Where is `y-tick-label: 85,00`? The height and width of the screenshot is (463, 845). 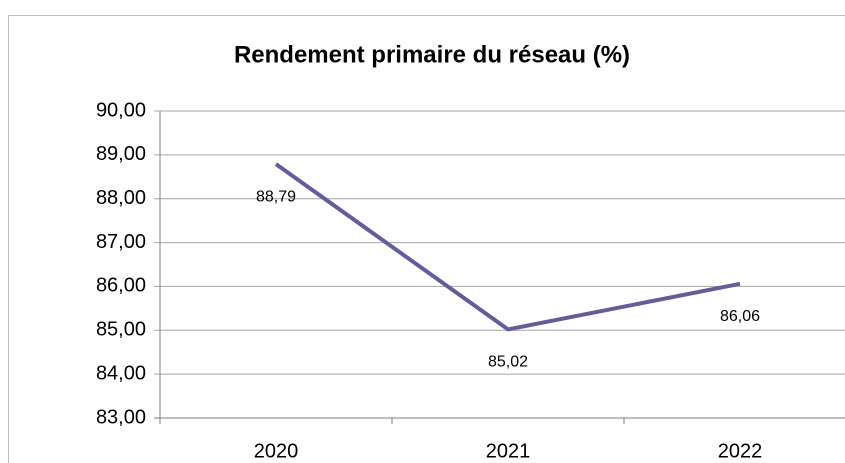
y-tick-label: 85,00 is located at coordinates (121, 330).